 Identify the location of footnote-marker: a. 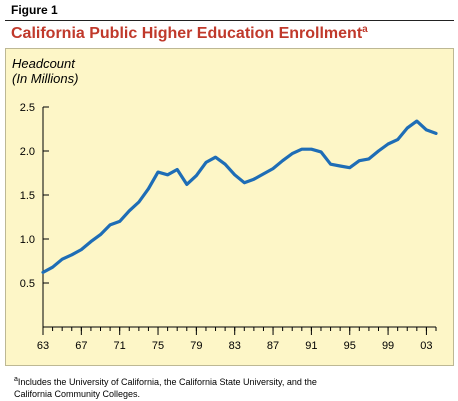
(16, 379).